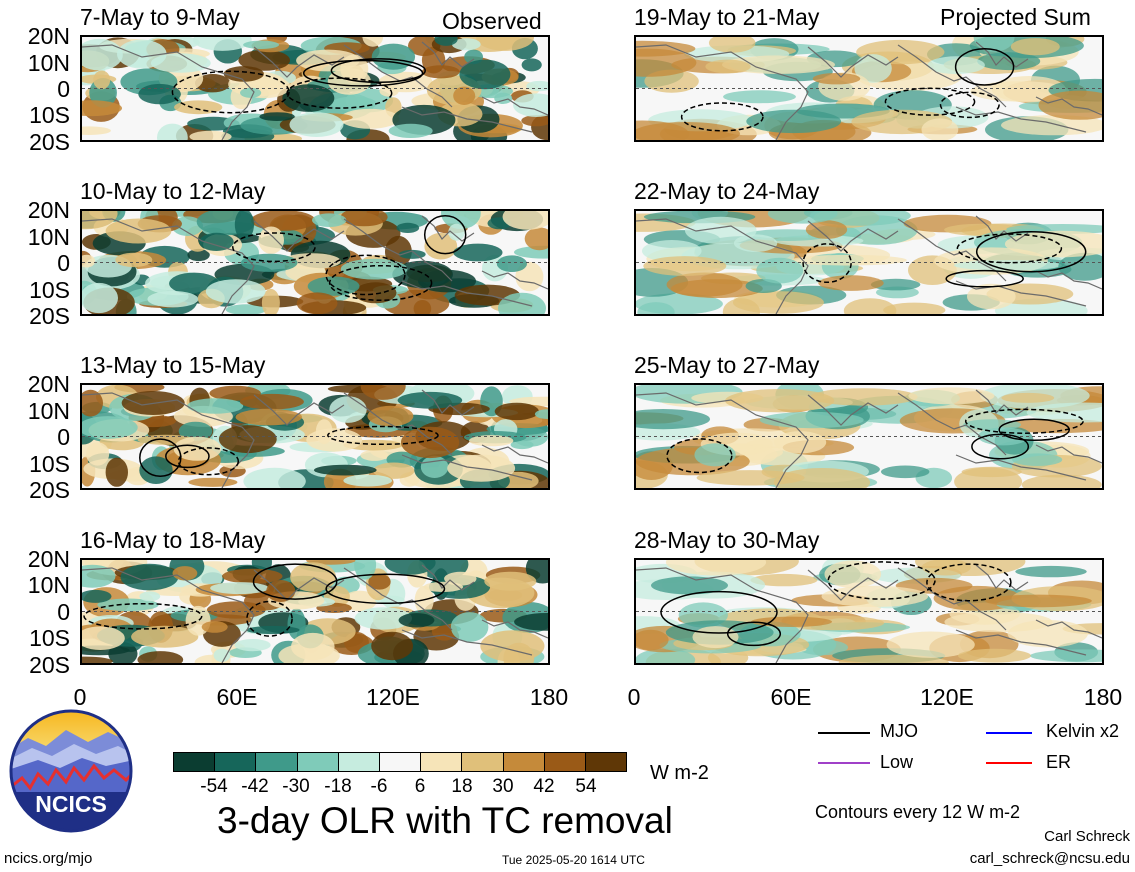  Describe the element at coordinates (1009, 733) in the screenshot. I see `legend-line-kelvin` at that location.